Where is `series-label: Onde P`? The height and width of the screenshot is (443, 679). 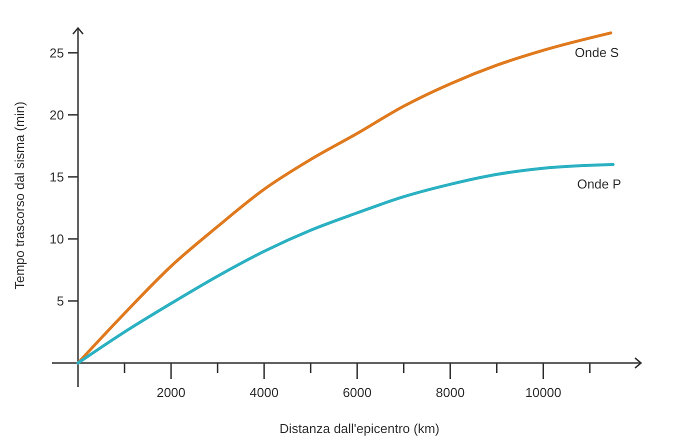
series-label: Onde P is located at coordinates (599, 184).